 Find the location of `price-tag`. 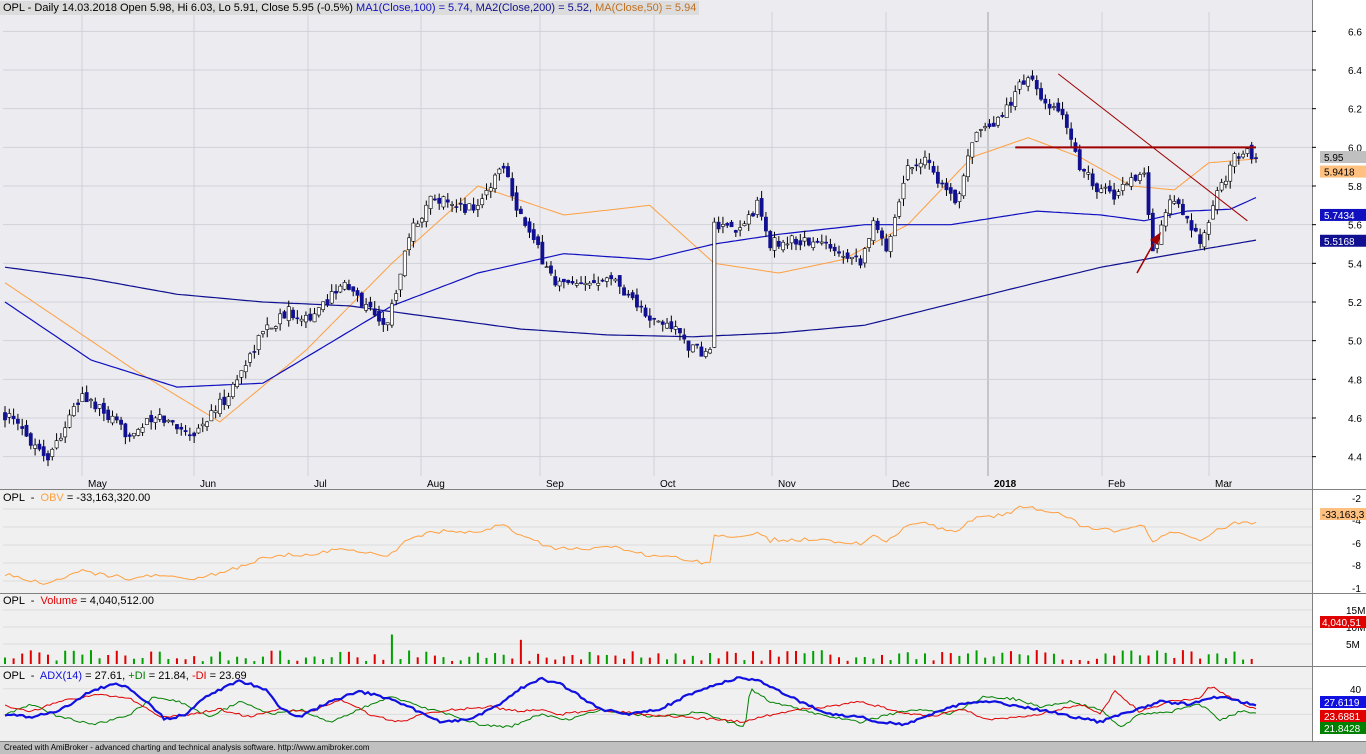

price-tag is located at coordinates (1343, 171).